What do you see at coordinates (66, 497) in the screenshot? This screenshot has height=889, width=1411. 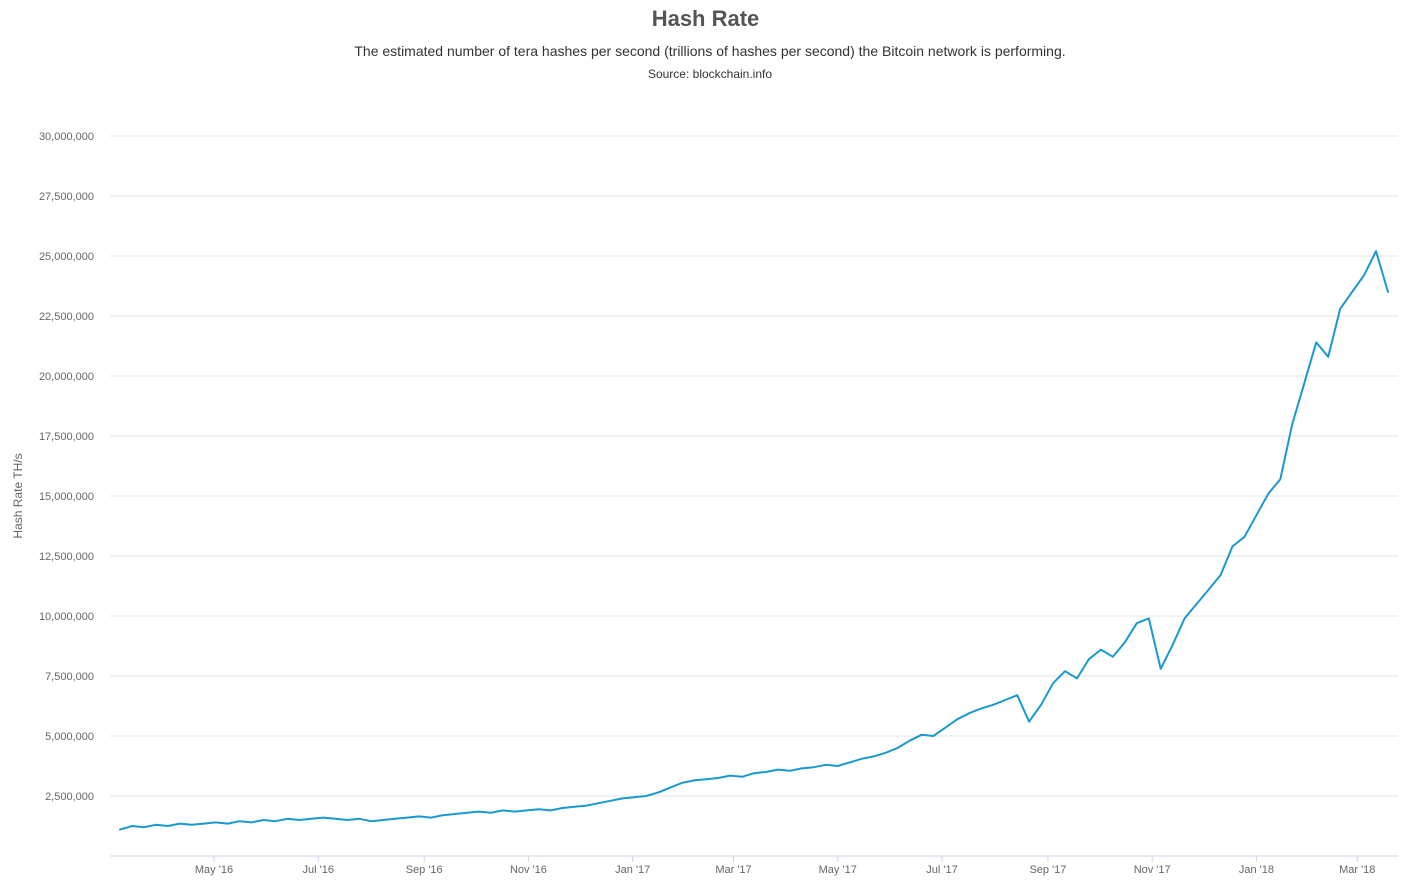 I see `y-tick-label: 15,000,000` at bounding box center [66, 497].